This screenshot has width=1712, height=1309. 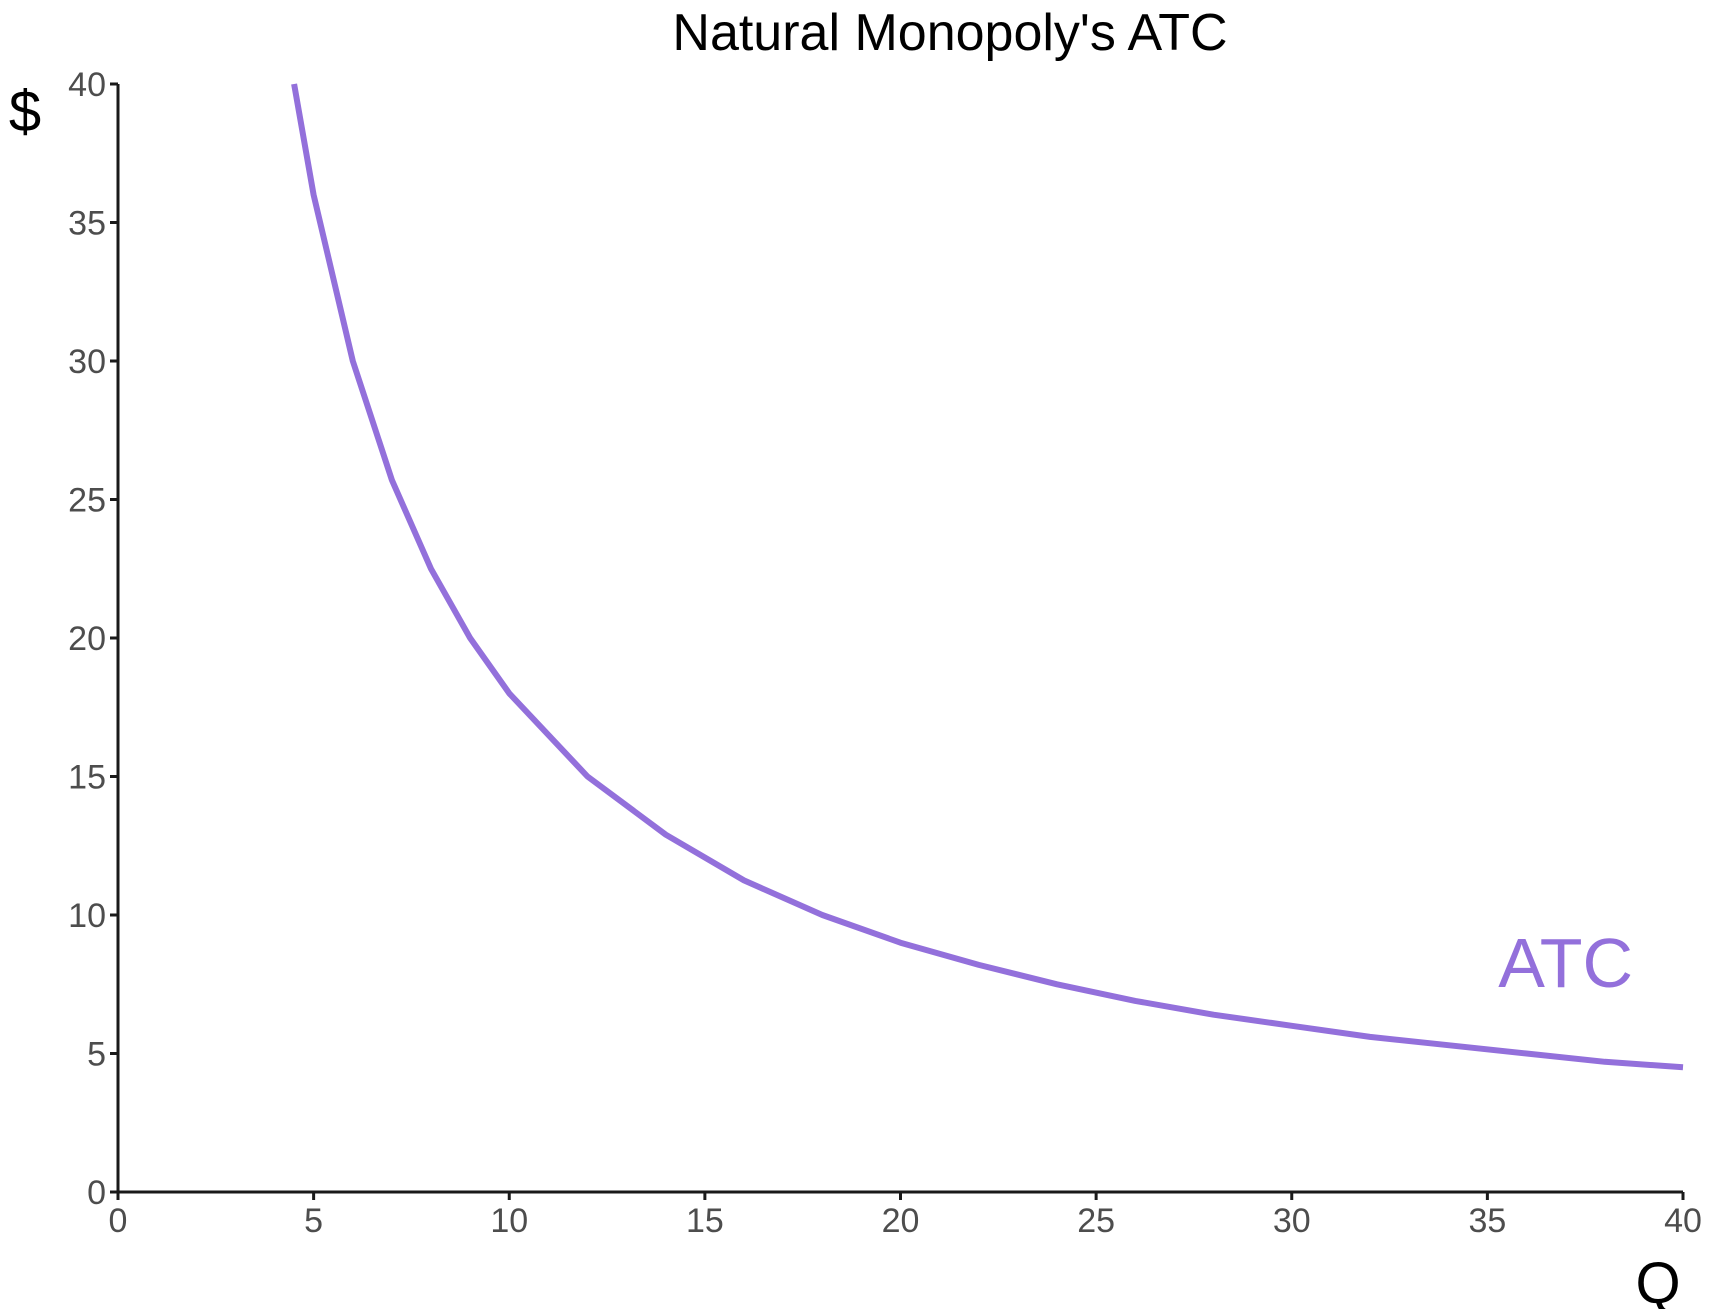 What do you see at coordinates (1683, 1221) in the screenshot?
I see `x-tick-label: 40` at bounding box center [1683, 1221].